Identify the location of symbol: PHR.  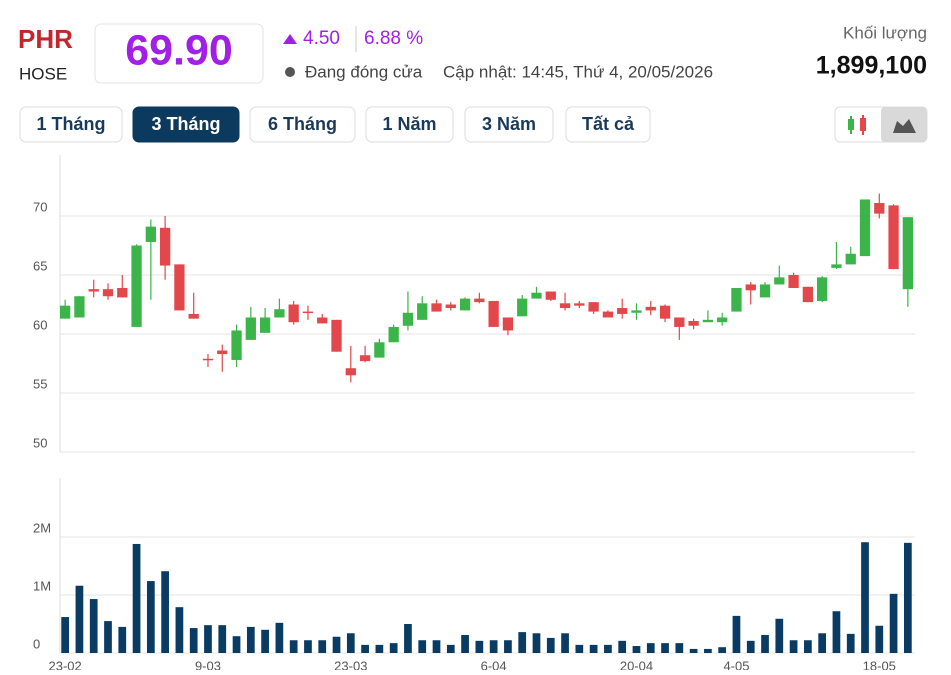
(45, 39).